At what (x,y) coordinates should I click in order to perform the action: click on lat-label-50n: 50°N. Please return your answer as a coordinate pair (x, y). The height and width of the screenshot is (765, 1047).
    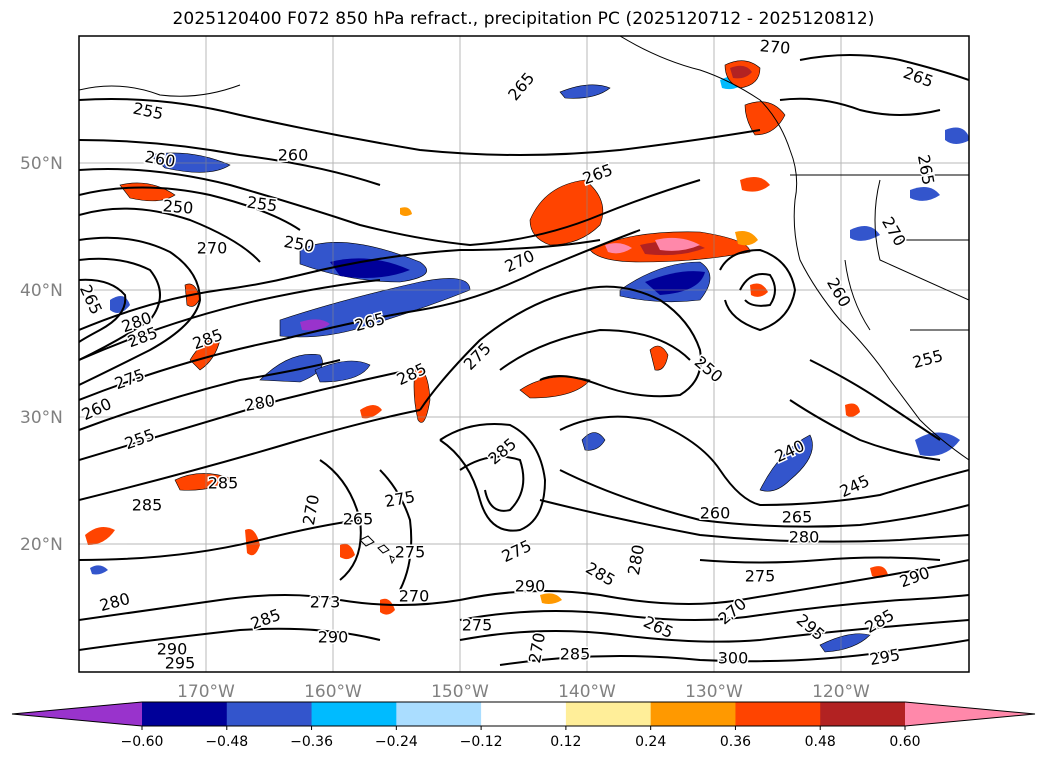
    Looking at the image, I should click on (41, 164).